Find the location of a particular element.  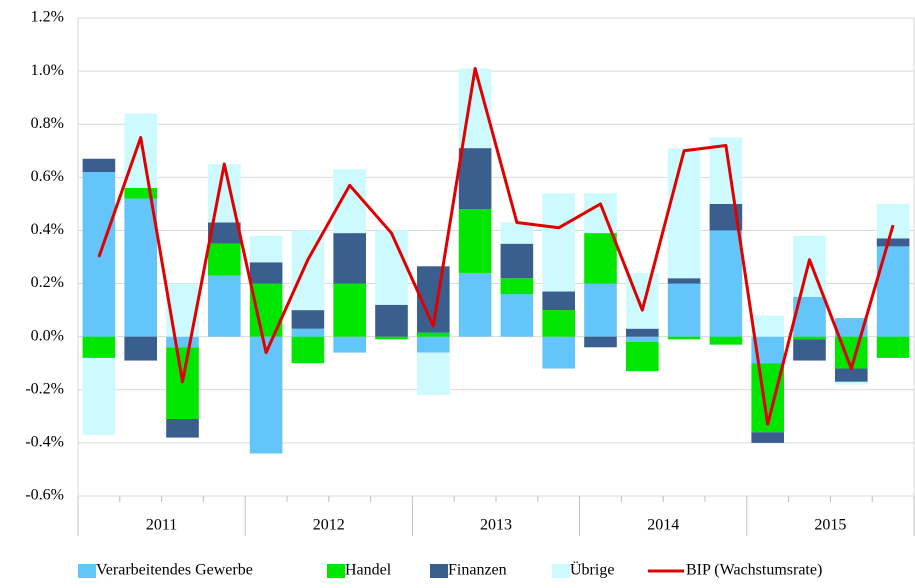

y-tick-label: 0.6% is located at coordinates (47, 176).